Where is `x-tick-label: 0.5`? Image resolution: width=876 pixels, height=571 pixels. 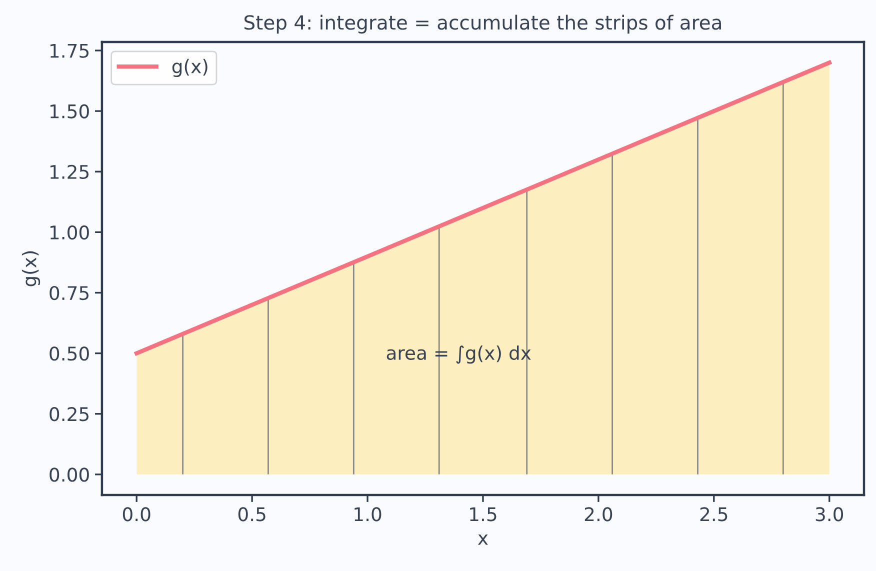 x-tick-label: 0.5 is located at coordinates (252, 514).